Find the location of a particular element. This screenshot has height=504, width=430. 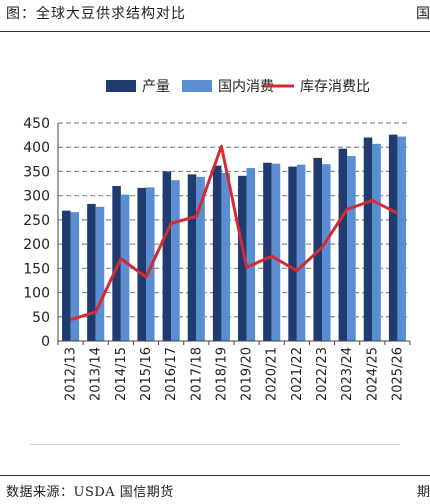

legend: 产量 国内消费 库存消费比 is located at coordinates (238, 87).